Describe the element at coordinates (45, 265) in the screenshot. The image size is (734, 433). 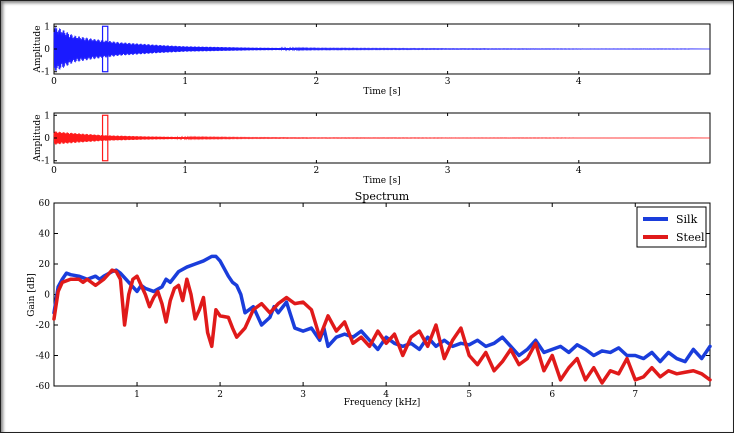
I see `y-tick-label: 20` at that location.